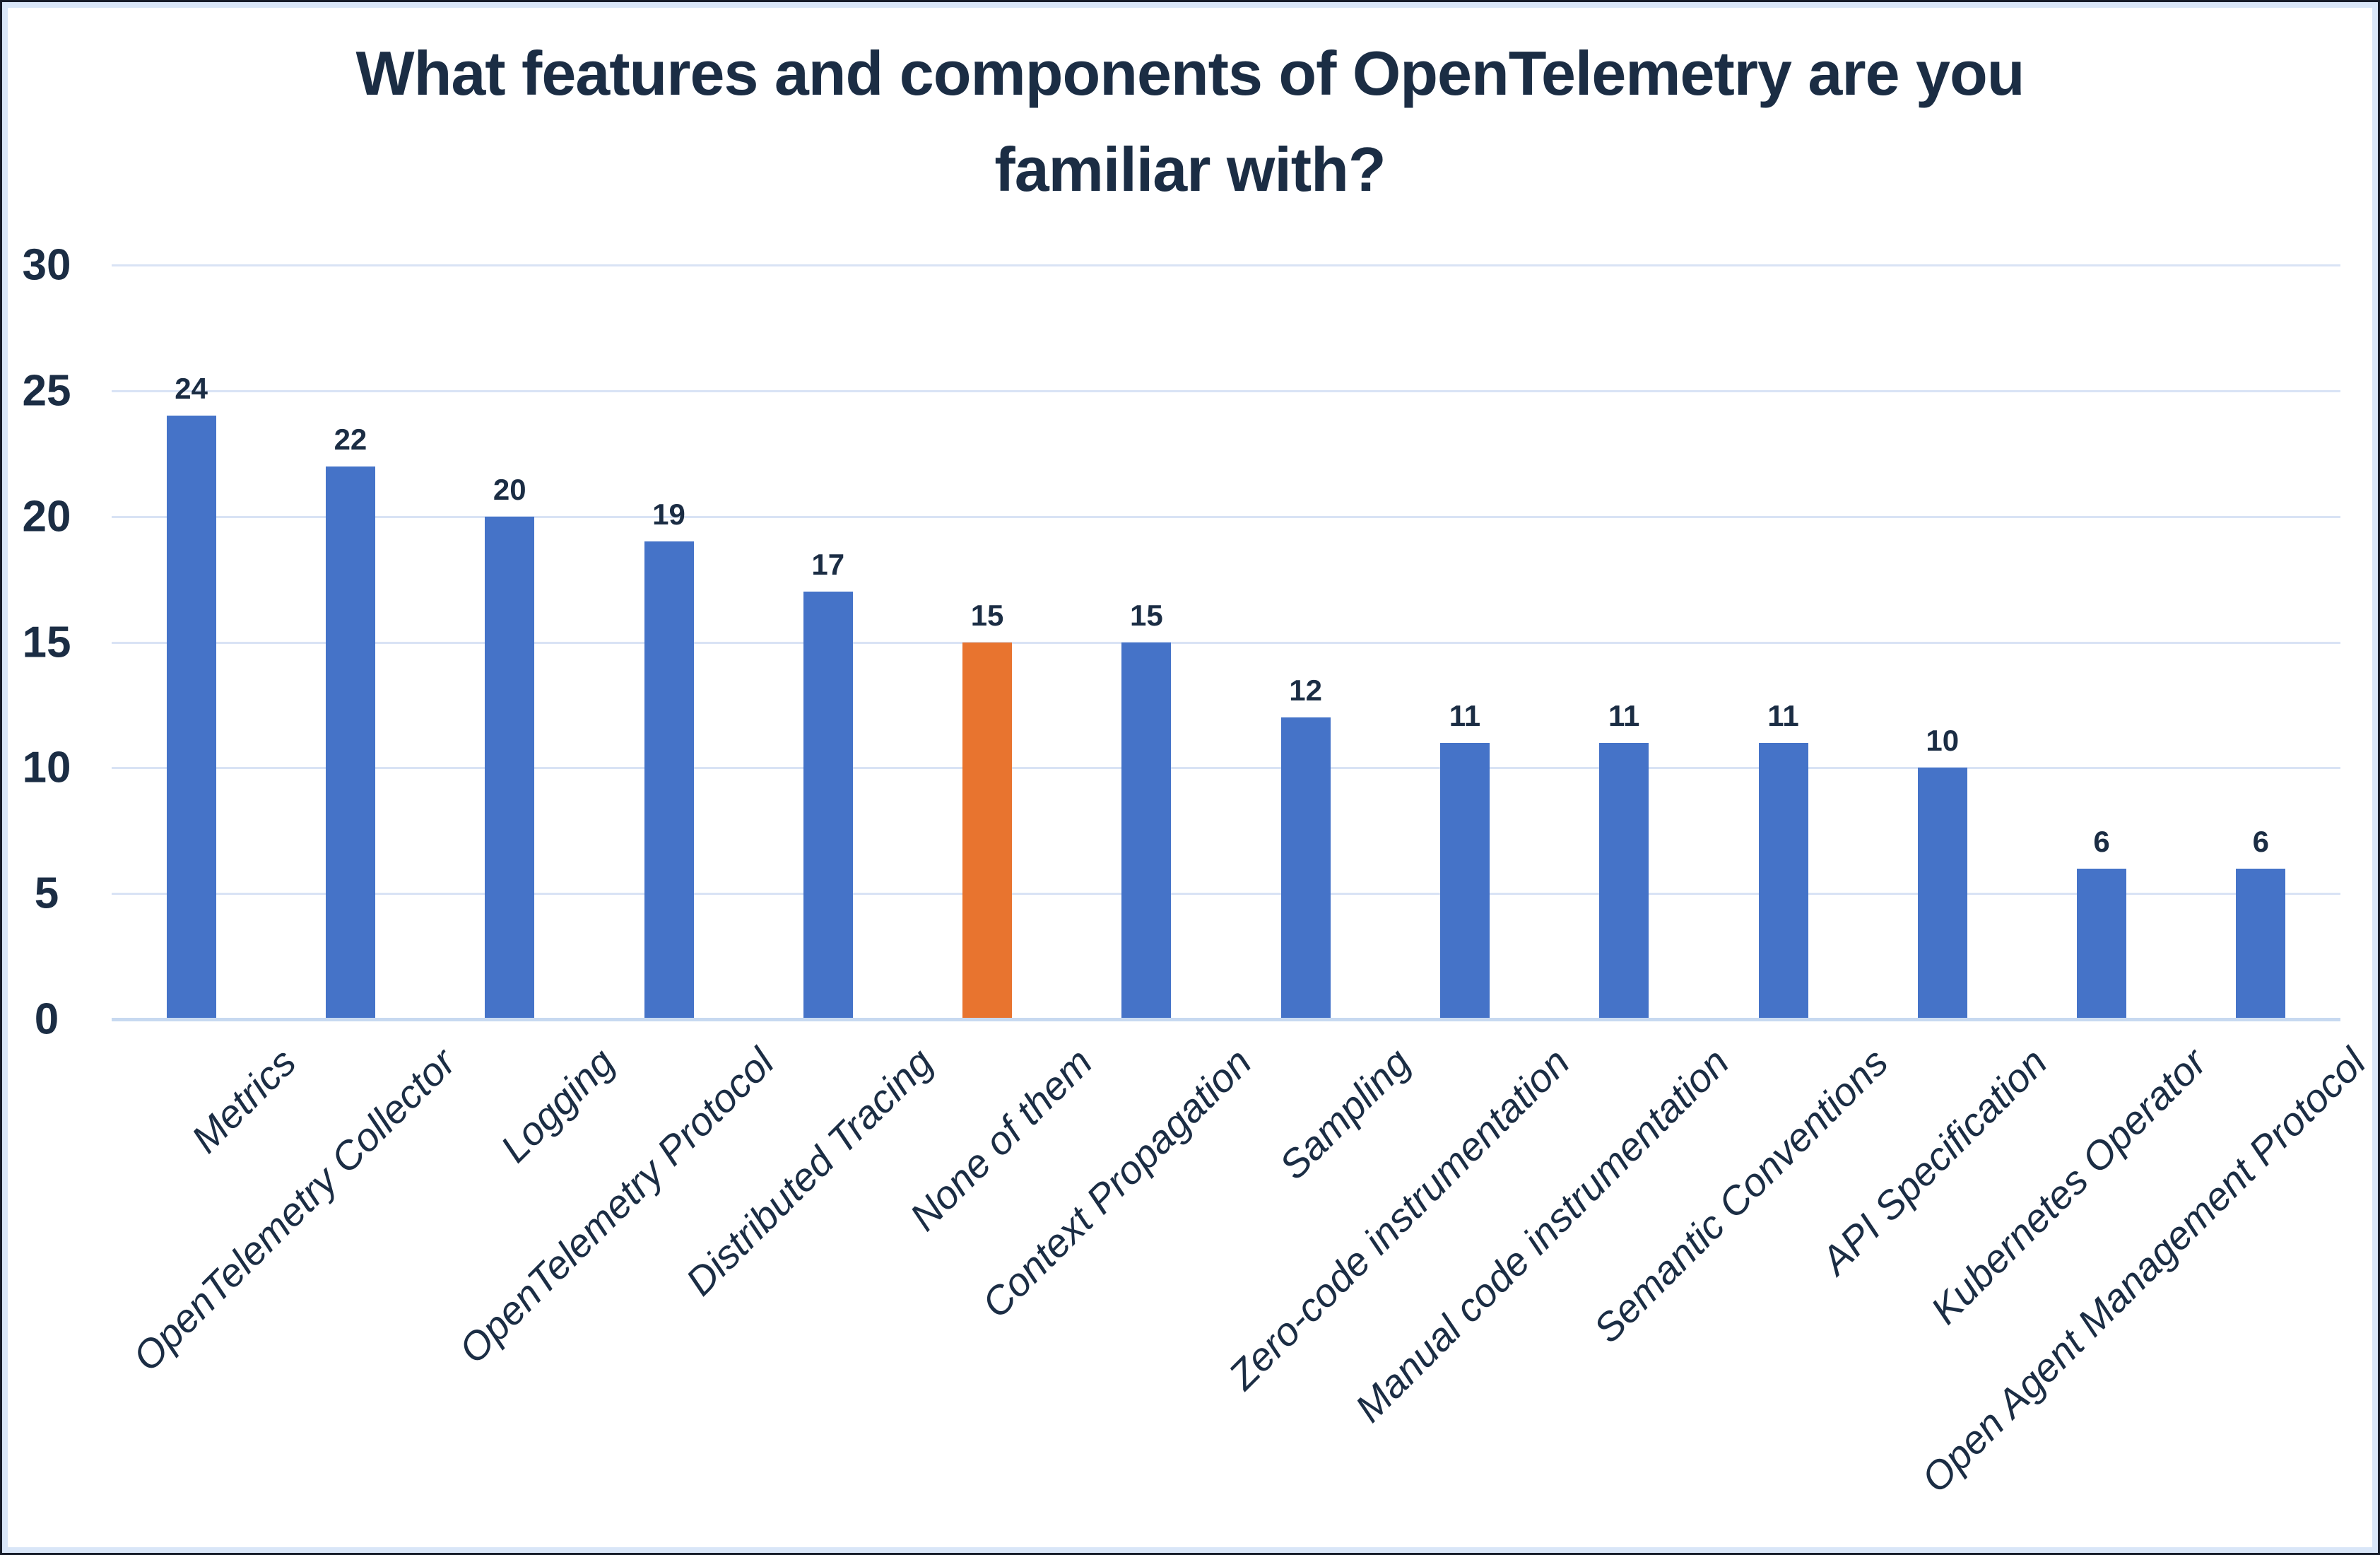 This screenshot has width=2380, height=1555. I want to click on bar-zero-code-instrumentation, so click(1465, 880).